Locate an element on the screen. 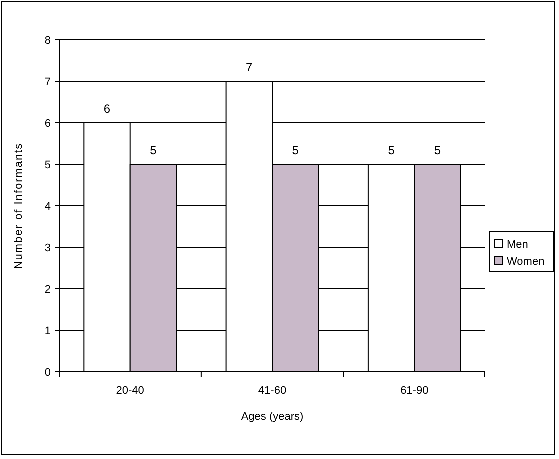 This screenshot has height=459, width=559. x-tick-label: 20-40 is located at coordinates (130, 391).